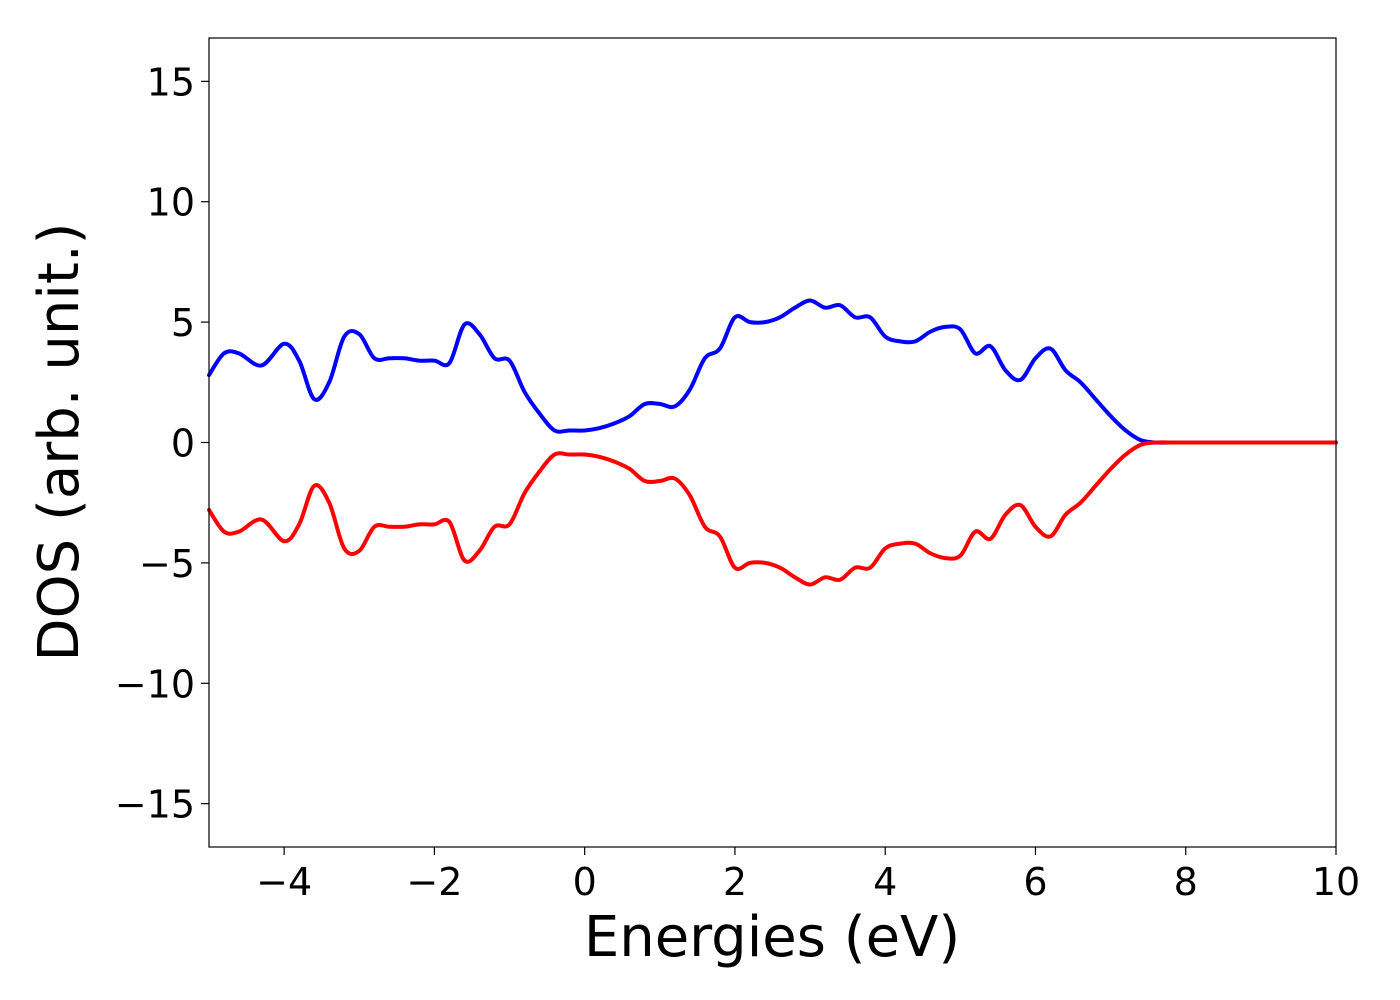  What do you see at coordinates (183, 323) in the screenshot?
I see `y-tick-label: 5` at bounding box center [183, 323].